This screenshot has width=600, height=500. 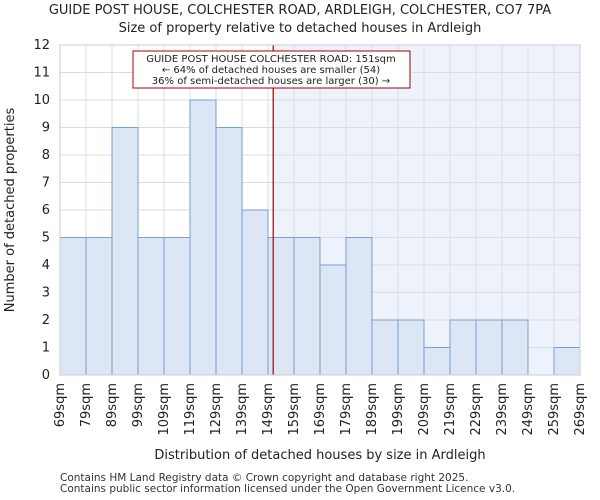 I want to click on y-tick-label: 10, so click(x=41, y=100).